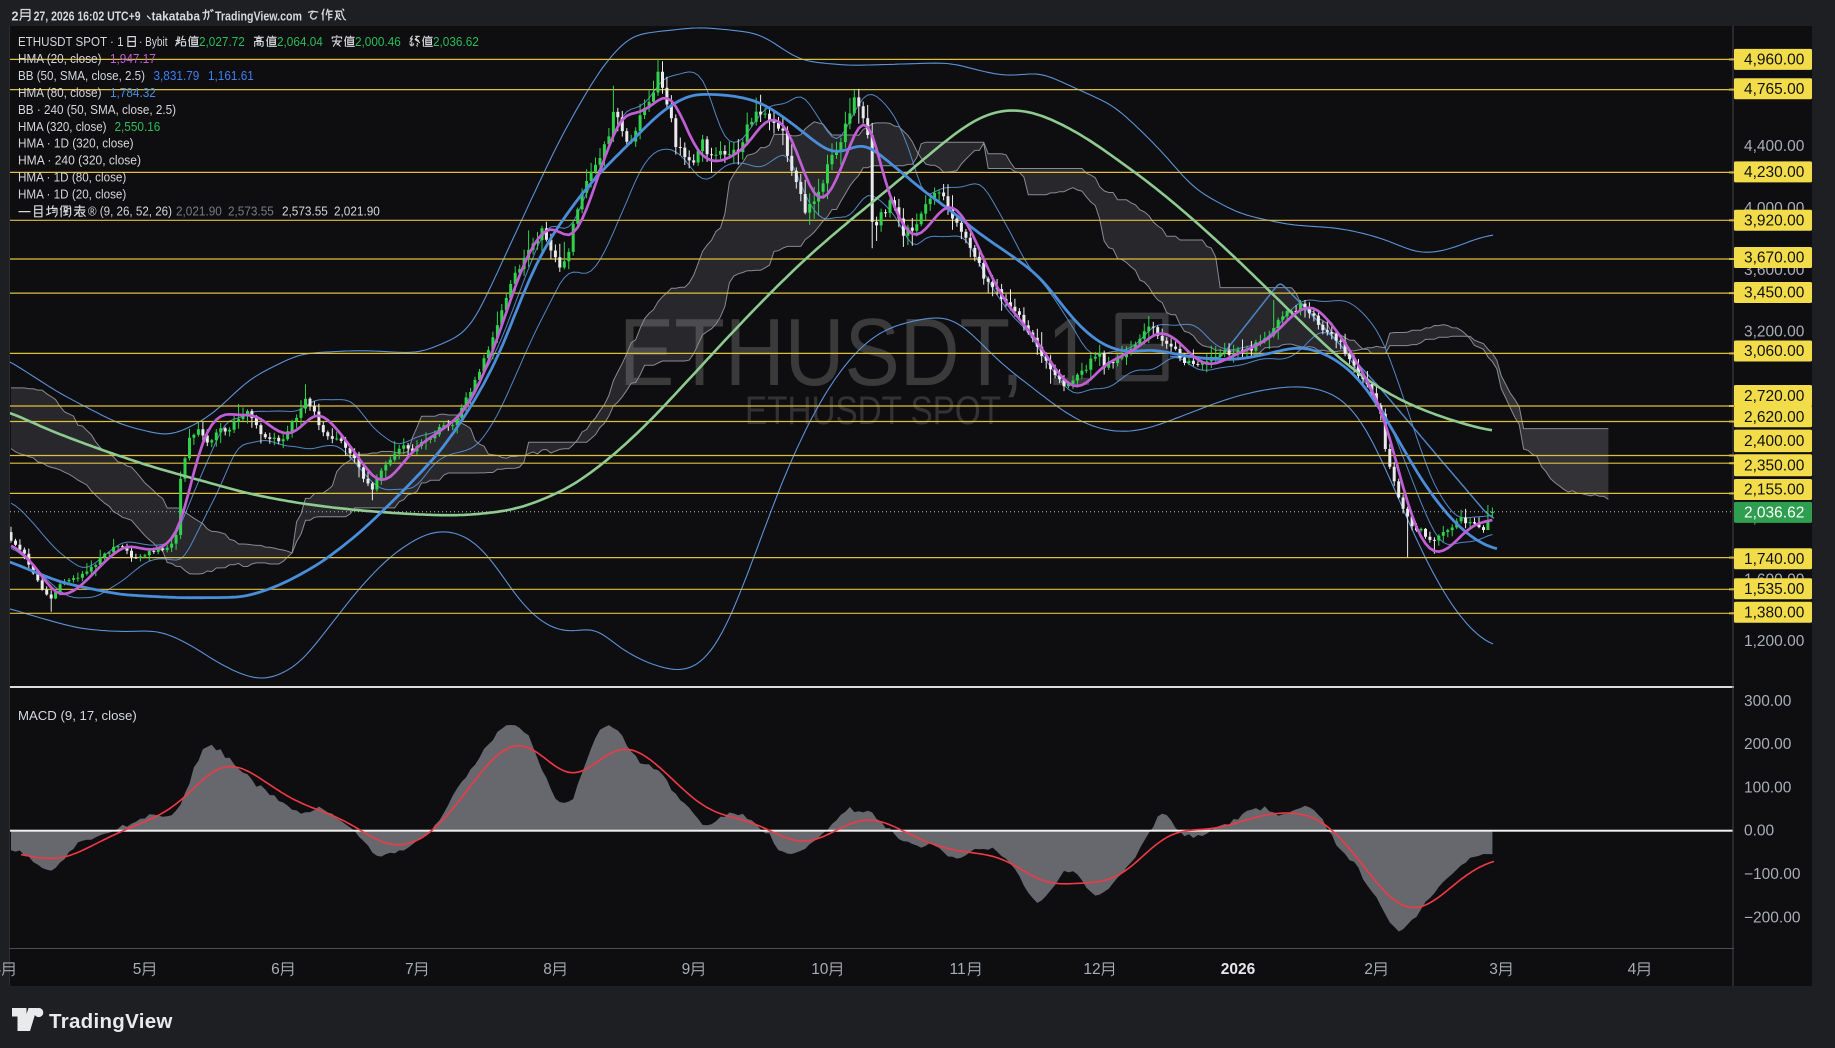 The image size is (1835, 1048). I want to click on svg-text: 2026, so click(1238, 969).